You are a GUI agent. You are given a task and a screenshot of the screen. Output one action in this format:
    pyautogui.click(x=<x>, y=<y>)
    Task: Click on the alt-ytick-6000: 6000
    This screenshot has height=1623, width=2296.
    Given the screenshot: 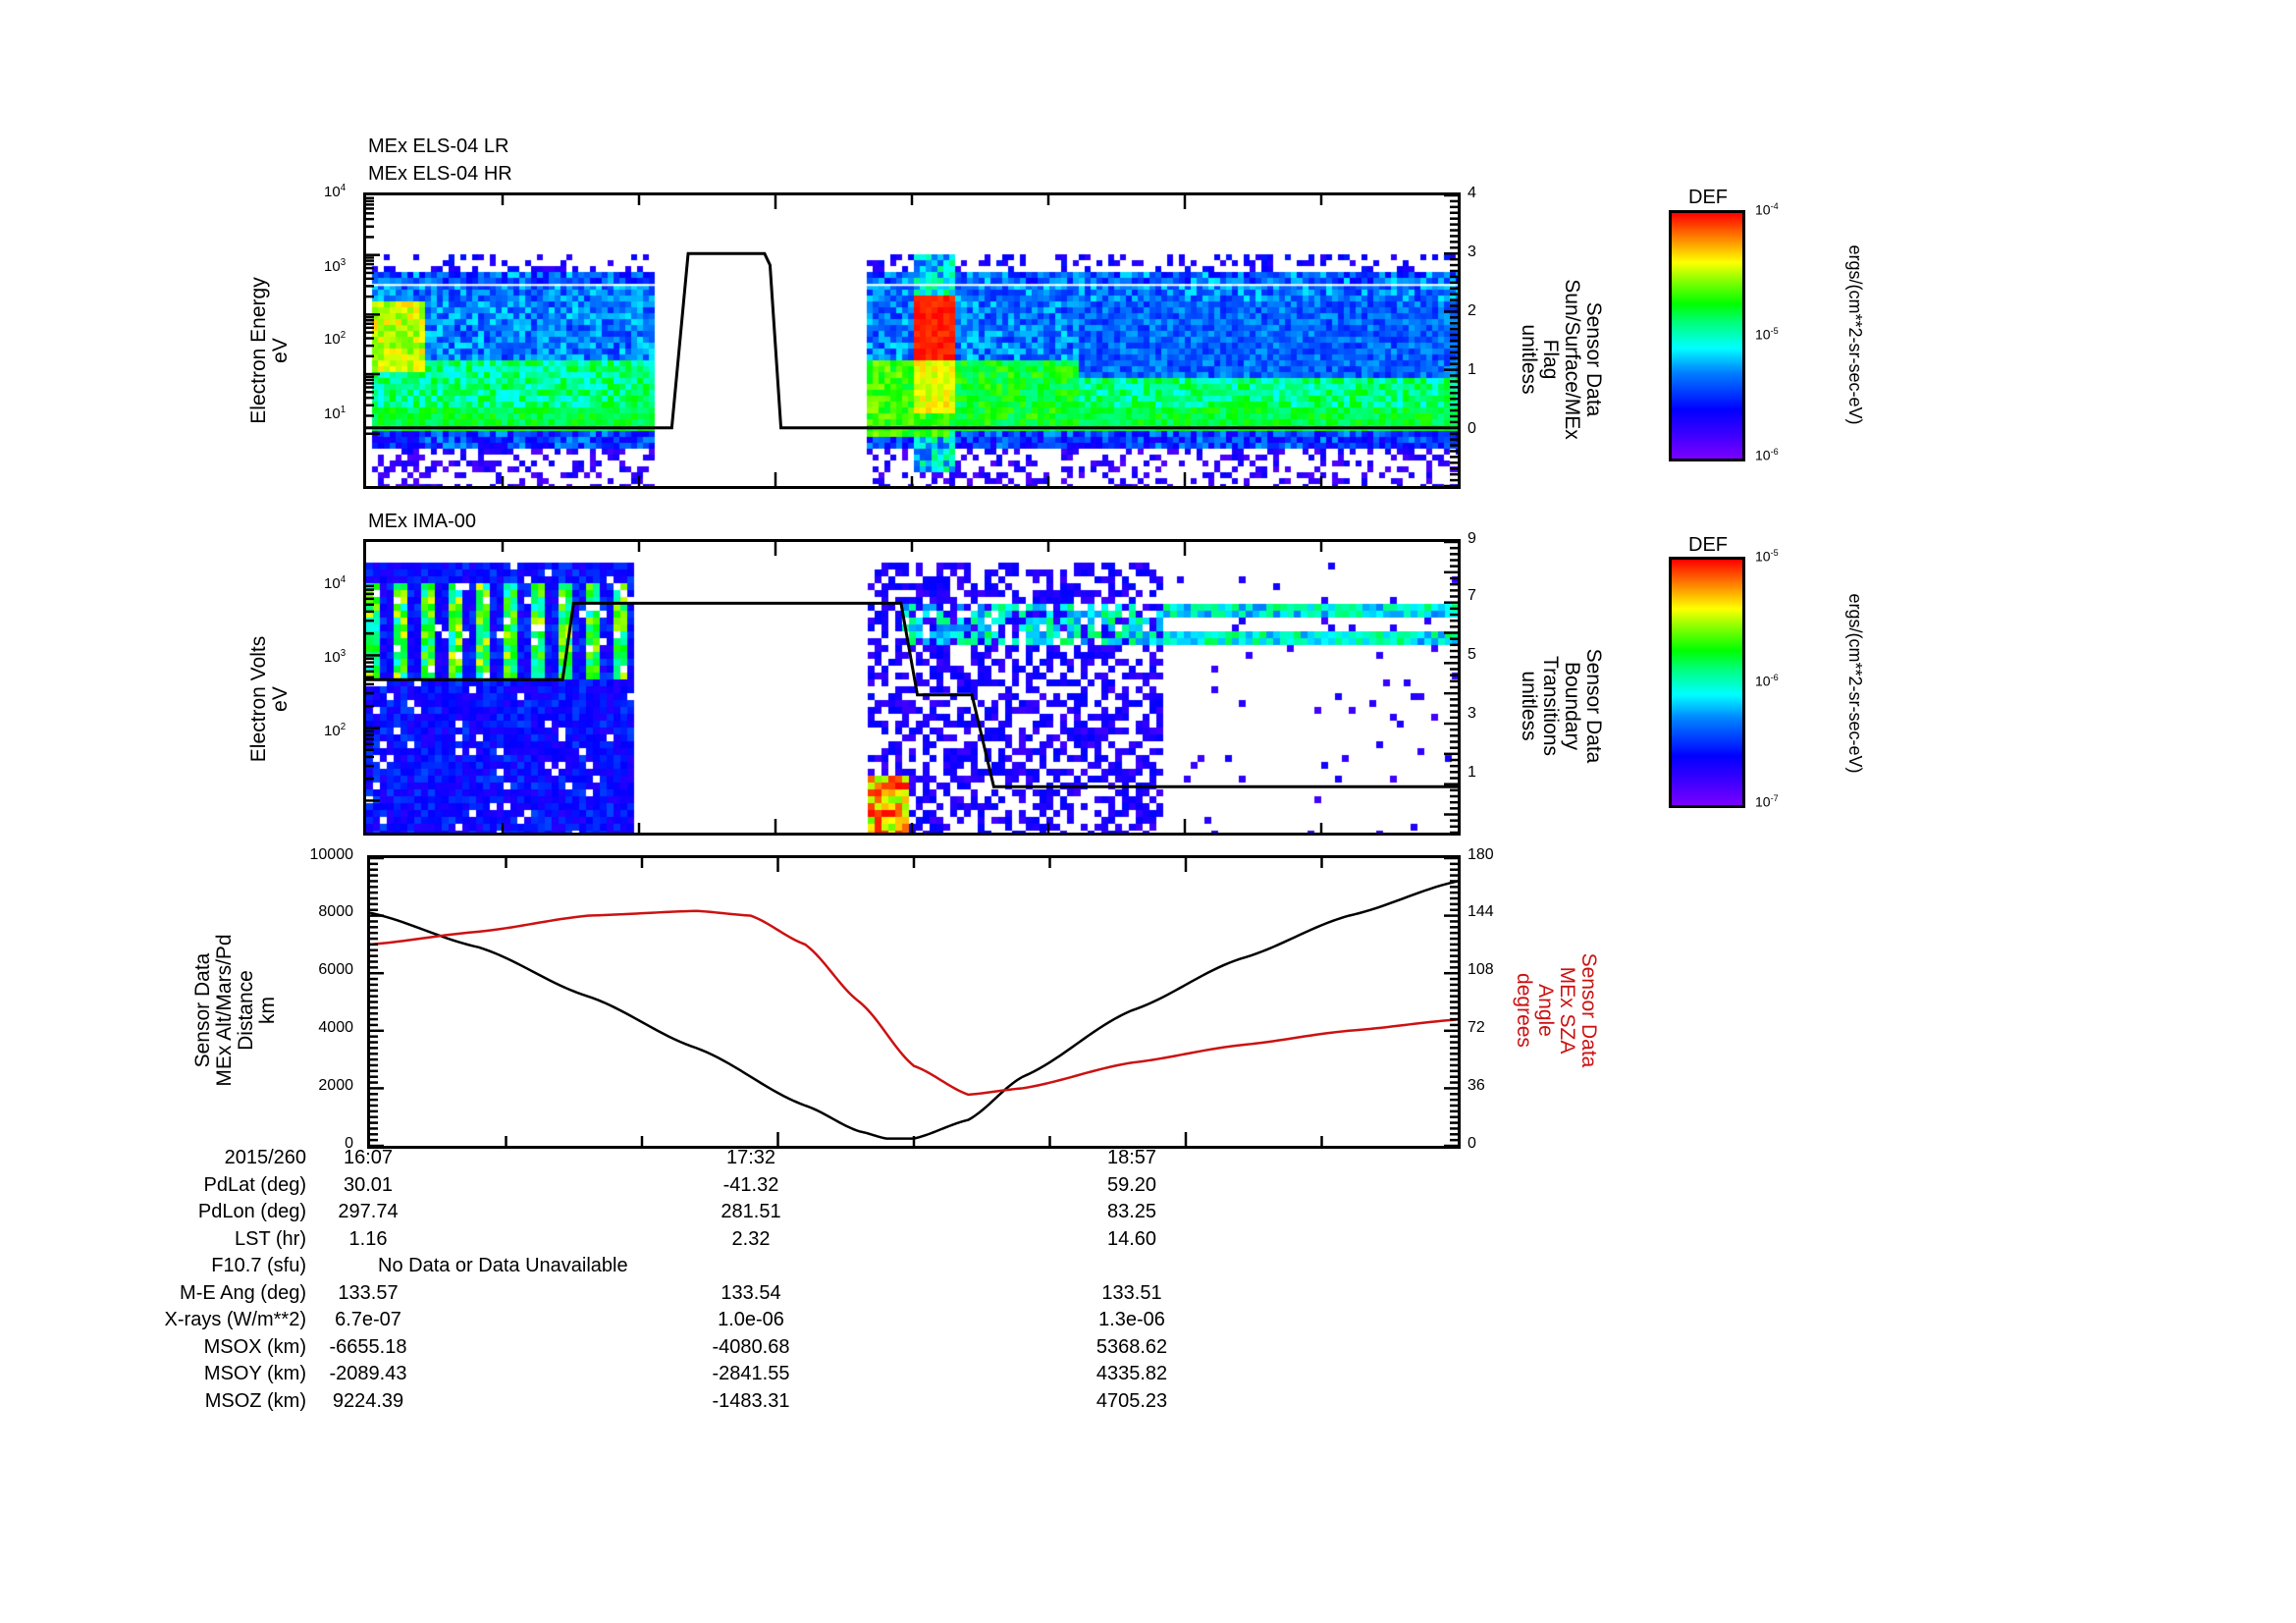 What is the action you would take?
    pyautogui.click(x=335, y=969)
    